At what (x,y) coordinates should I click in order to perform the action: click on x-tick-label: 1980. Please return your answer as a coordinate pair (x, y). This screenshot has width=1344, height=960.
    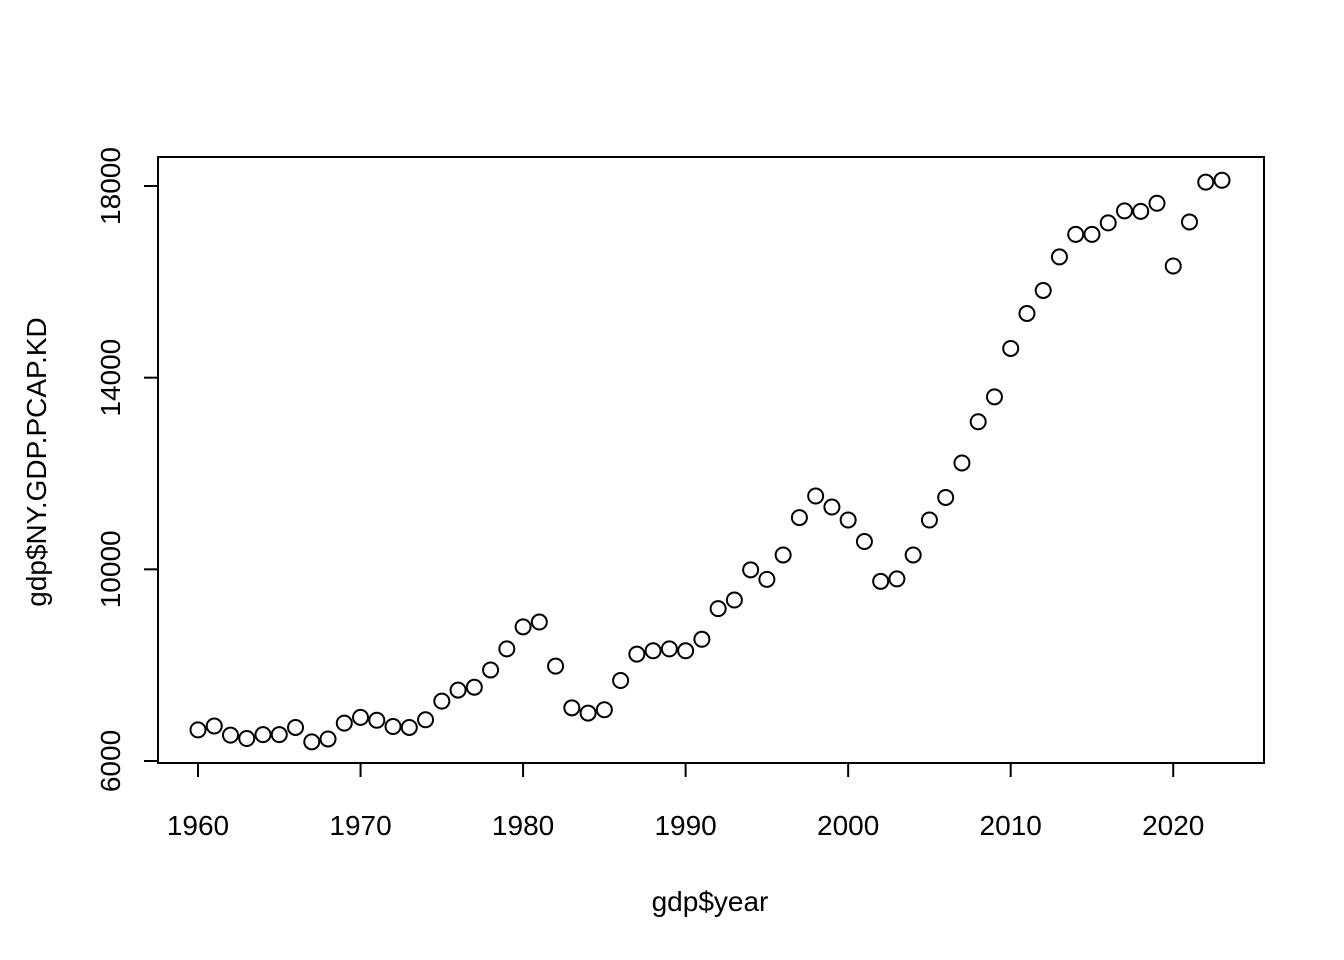
    Looking at the image, I should click on (523, 825).